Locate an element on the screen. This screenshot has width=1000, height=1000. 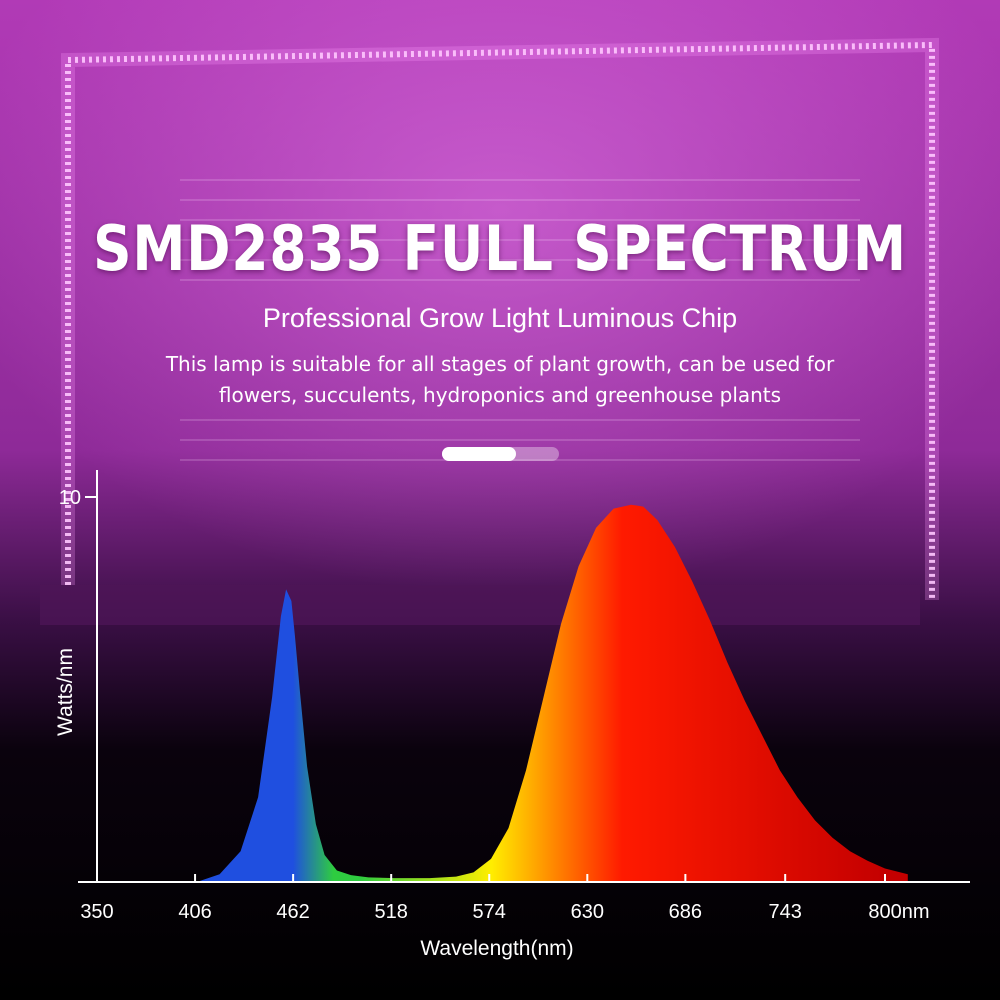
x-tick-label: 743 is located at coordinates (784, 912).